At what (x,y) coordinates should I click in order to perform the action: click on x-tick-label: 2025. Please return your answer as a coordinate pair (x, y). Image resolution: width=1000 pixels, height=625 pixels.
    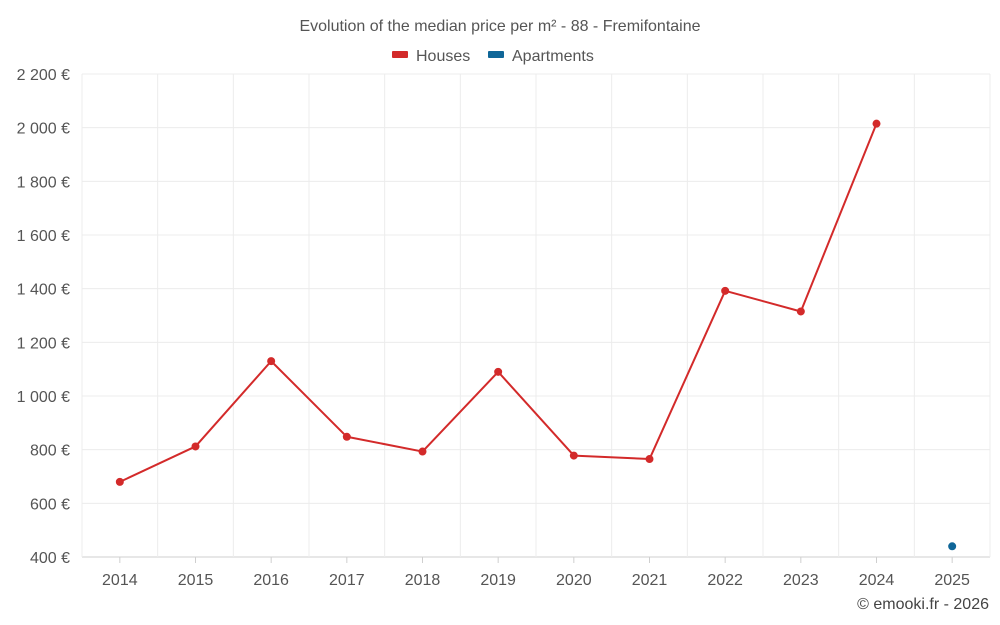
    Looking at the image, I should click on (952, 580).